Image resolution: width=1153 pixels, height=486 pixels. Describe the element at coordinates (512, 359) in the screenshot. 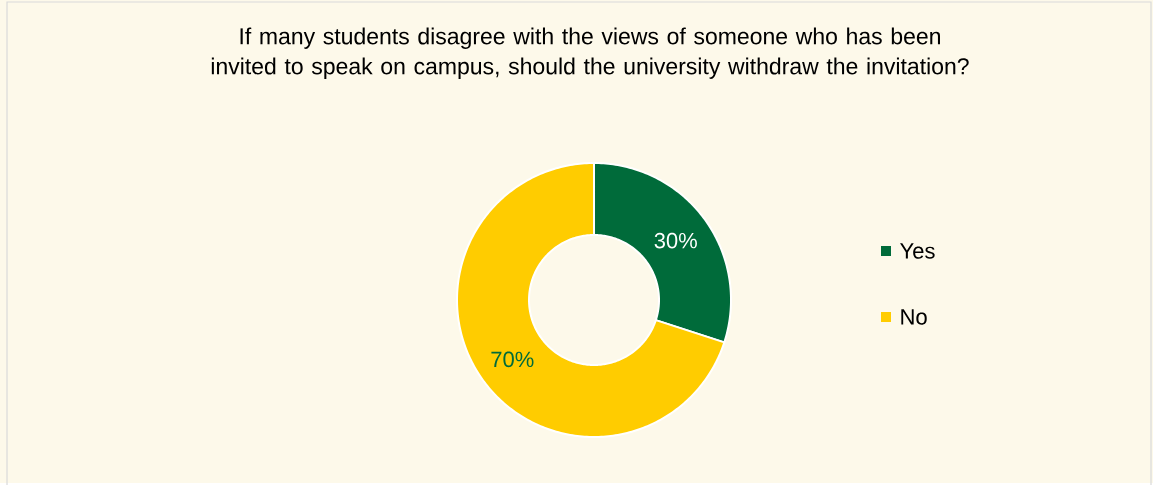

I see `data-label: 70%` at that location.